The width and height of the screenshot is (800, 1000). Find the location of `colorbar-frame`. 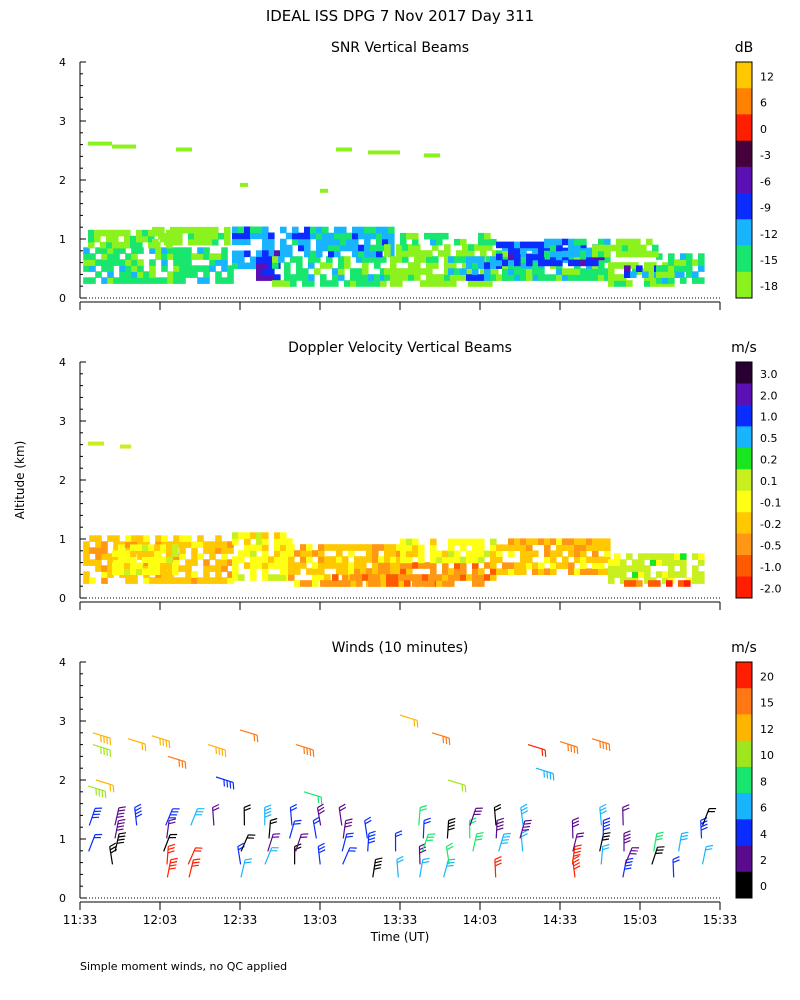

colorbar-frame is located at coordinates (744, 780).